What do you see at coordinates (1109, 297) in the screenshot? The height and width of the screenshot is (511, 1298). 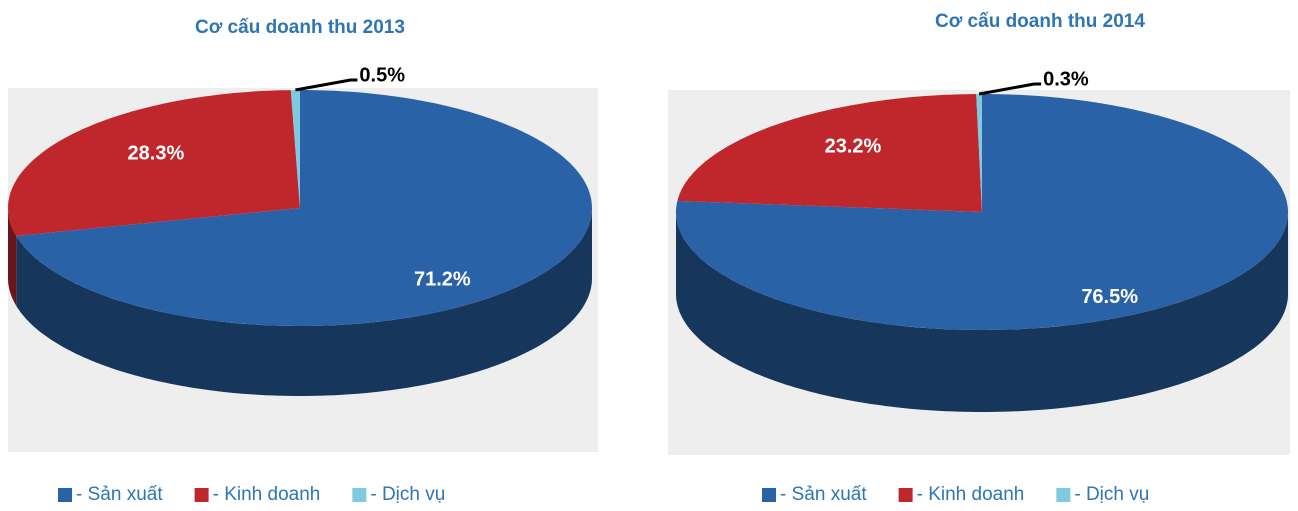 I see `value-label: 76.5%` at bounding box center [1109, 297].